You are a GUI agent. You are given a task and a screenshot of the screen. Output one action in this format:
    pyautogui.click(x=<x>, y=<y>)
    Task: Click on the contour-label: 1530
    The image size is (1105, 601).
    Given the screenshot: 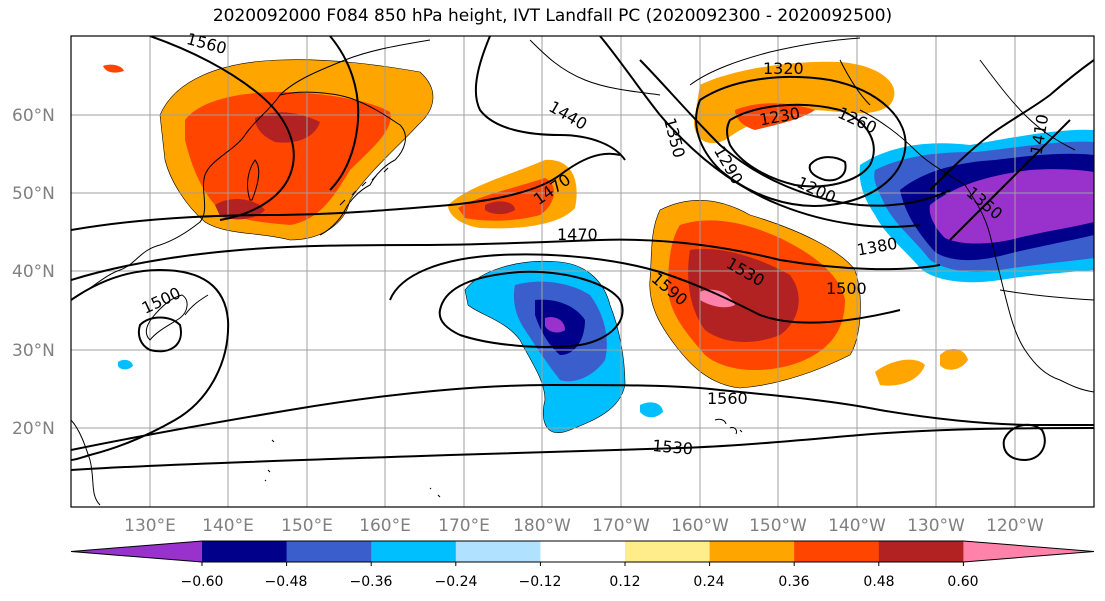 What is the action you would take?
    pyautogui.click(x=672, y=447)
    